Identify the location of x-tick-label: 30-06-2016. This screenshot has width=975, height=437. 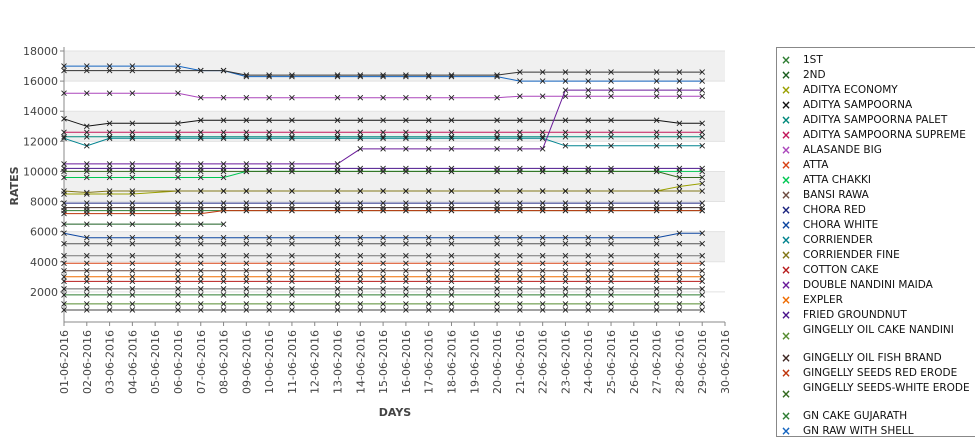
(725, 362).